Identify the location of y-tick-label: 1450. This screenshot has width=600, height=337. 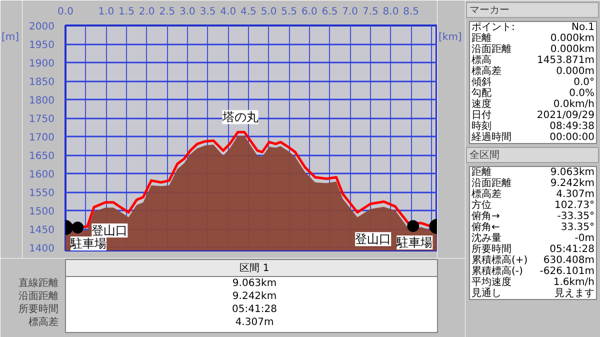
(42, 230).